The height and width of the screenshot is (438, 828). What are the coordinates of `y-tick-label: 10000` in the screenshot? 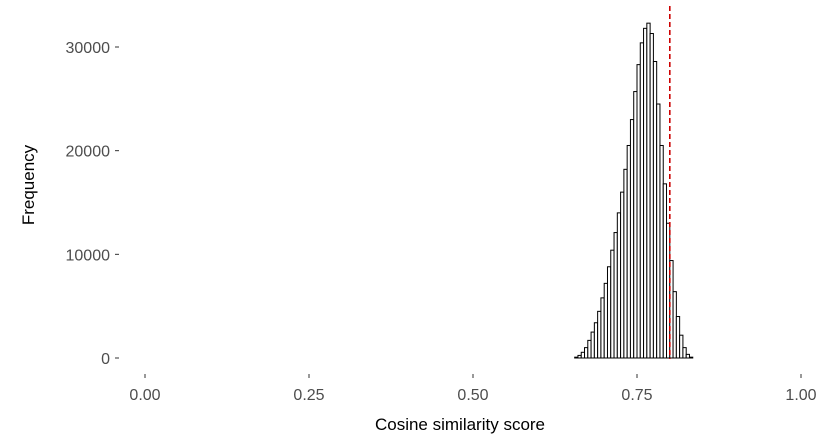 It's located at (88, 255).